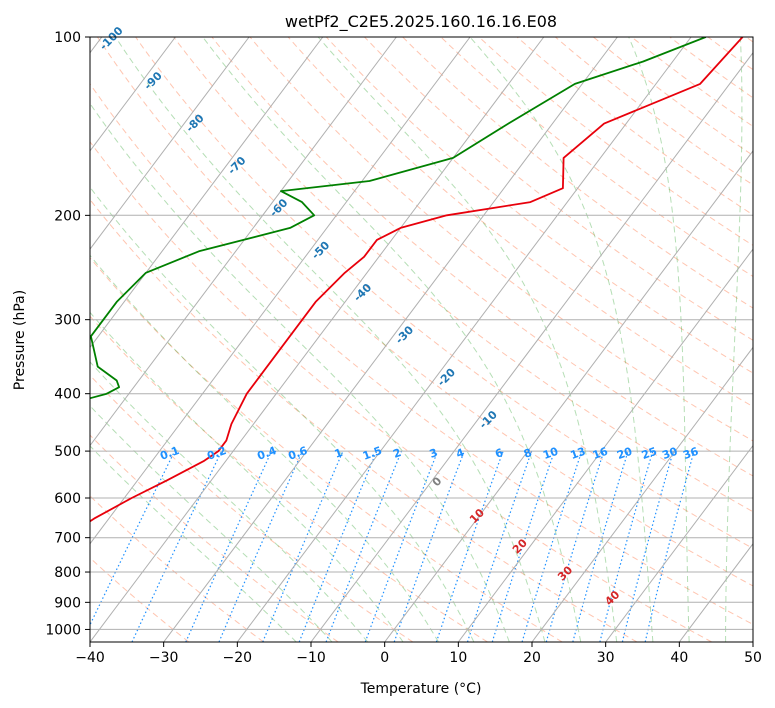  I want to click on mixing-ratio-label: 20, so click(624, 454).